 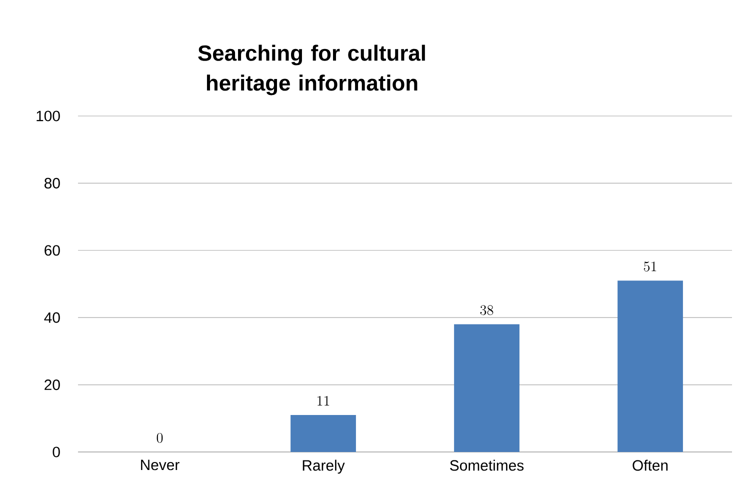 What do you see at coordinates (48, 116) in the screenshot?
I see `y-tick-label: 100` at bounding box center [48, 116].